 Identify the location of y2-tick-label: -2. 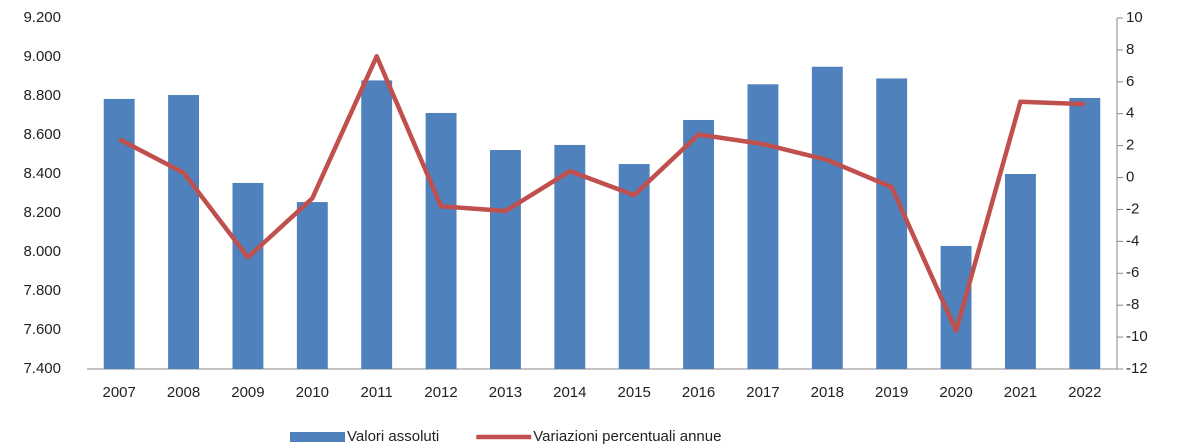
(1132, 208).